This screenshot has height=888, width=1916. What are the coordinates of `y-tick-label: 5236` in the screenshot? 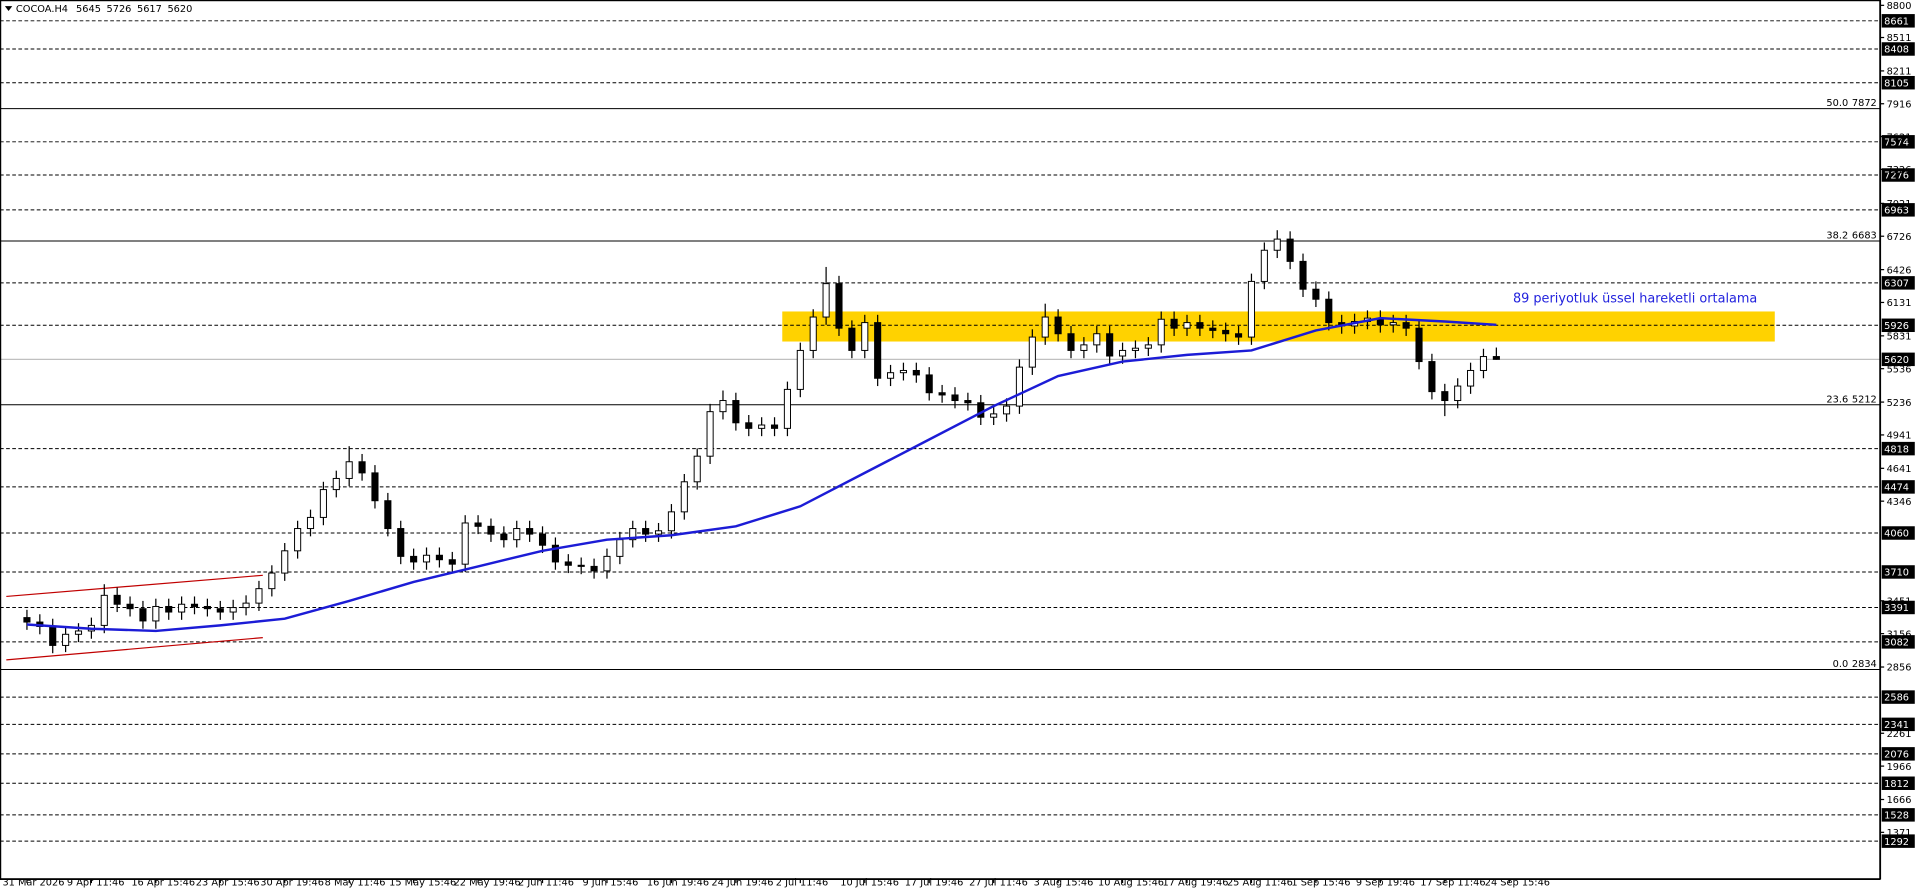 It's located at (1899, 403).